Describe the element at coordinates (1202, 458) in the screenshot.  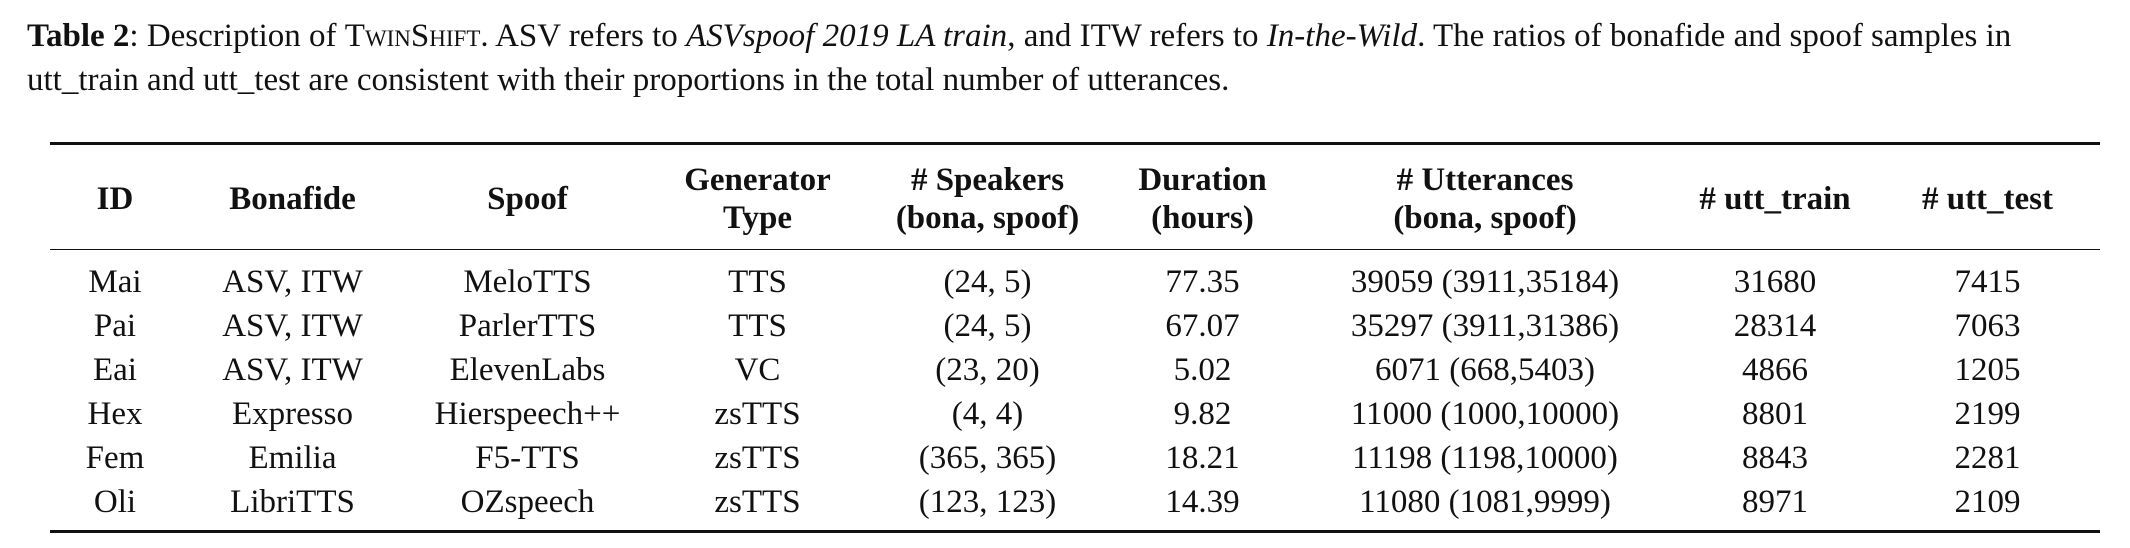
I see `table-cell: 18.21` at that location.